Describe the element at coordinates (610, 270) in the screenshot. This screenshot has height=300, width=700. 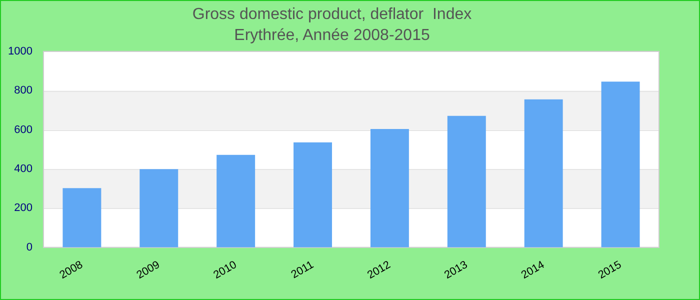
I see `x-tick-label: 2015` at that location.